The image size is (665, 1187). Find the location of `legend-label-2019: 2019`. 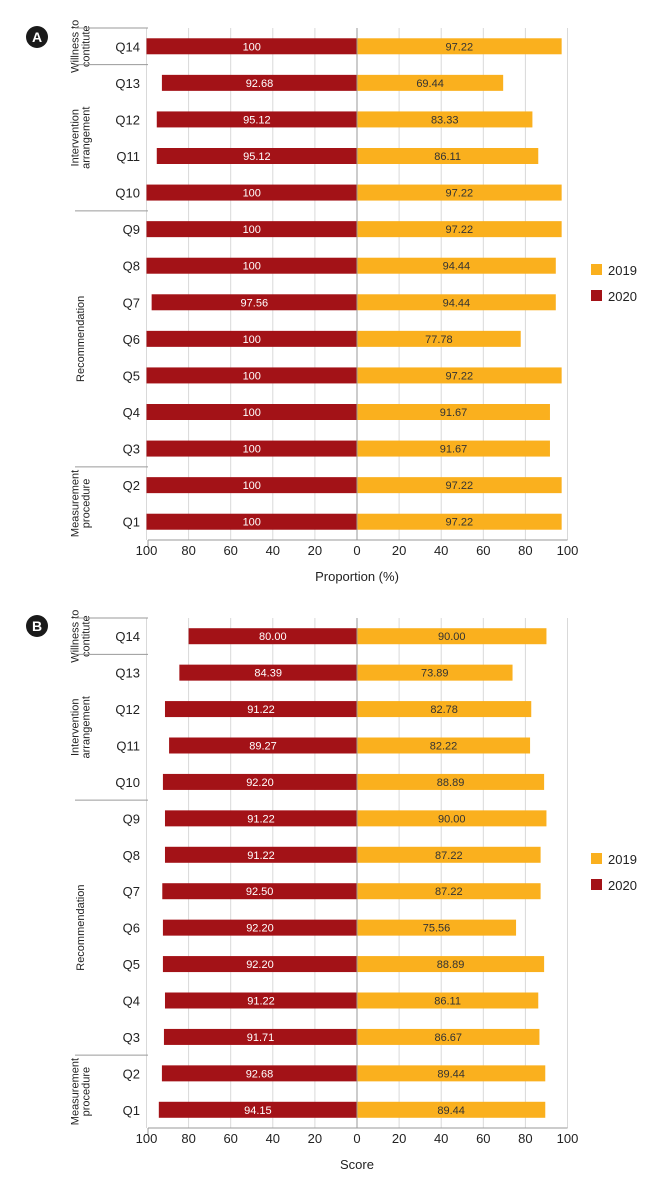

legend-label-2019: 2019 is located at coordinates (622, 270).